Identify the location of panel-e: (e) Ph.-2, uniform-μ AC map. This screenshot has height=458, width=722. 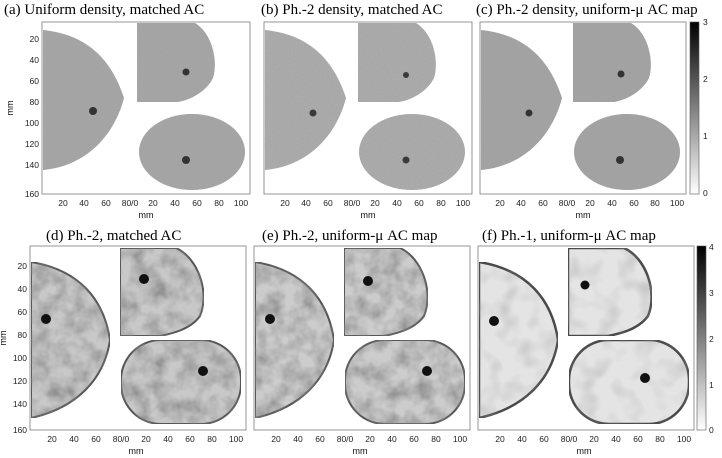
(362, 329).